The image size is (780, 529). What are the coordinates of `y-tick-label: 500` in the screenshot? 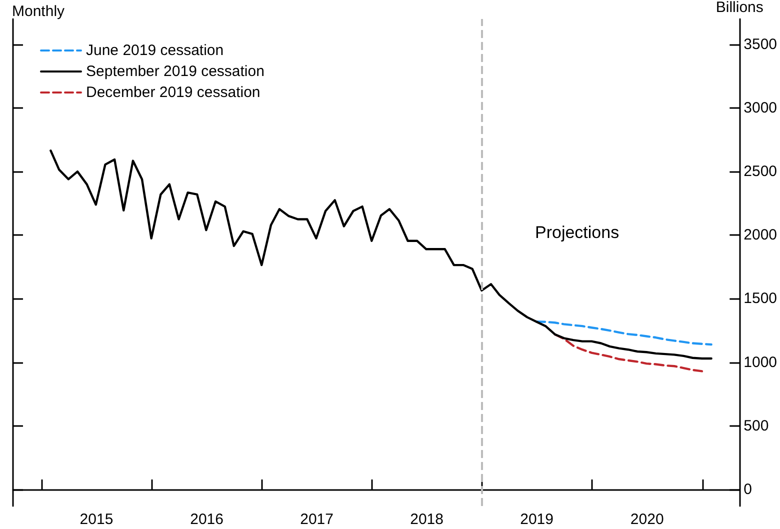 It's located at (756, 425).